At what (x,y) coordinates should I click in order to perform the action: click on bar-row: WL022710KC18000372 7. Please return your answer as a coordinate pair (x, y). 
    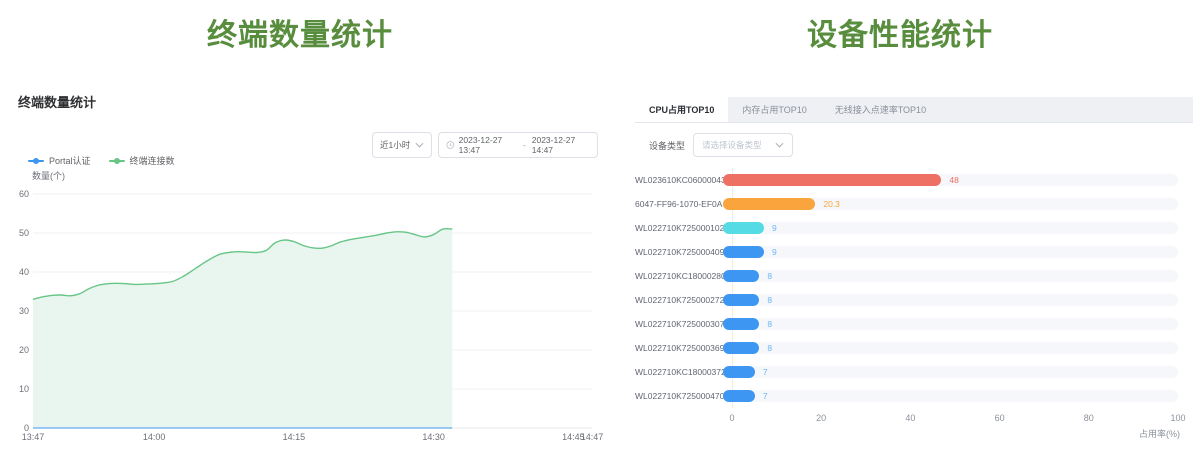
    Looking at the image, I should click on (906, 372).